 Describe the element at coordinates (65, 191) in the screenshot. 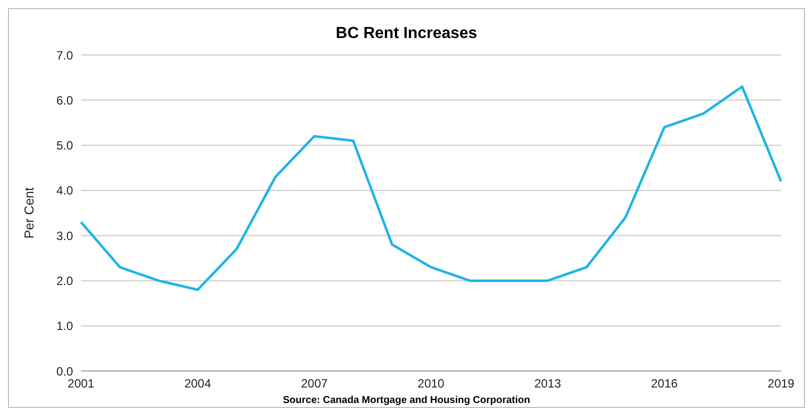

I see `y-tick-label: 4.0` at that location.